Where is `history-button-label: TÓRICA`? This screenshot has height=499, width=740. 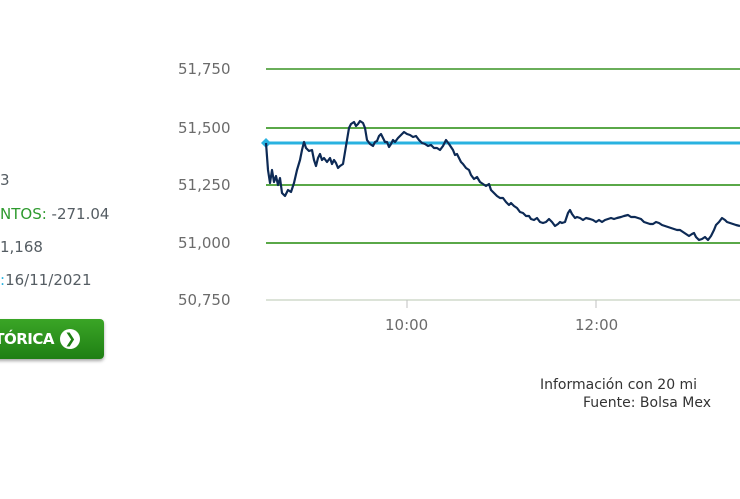 history-button-label: TÓRICA is located at coordinates (27, 339).